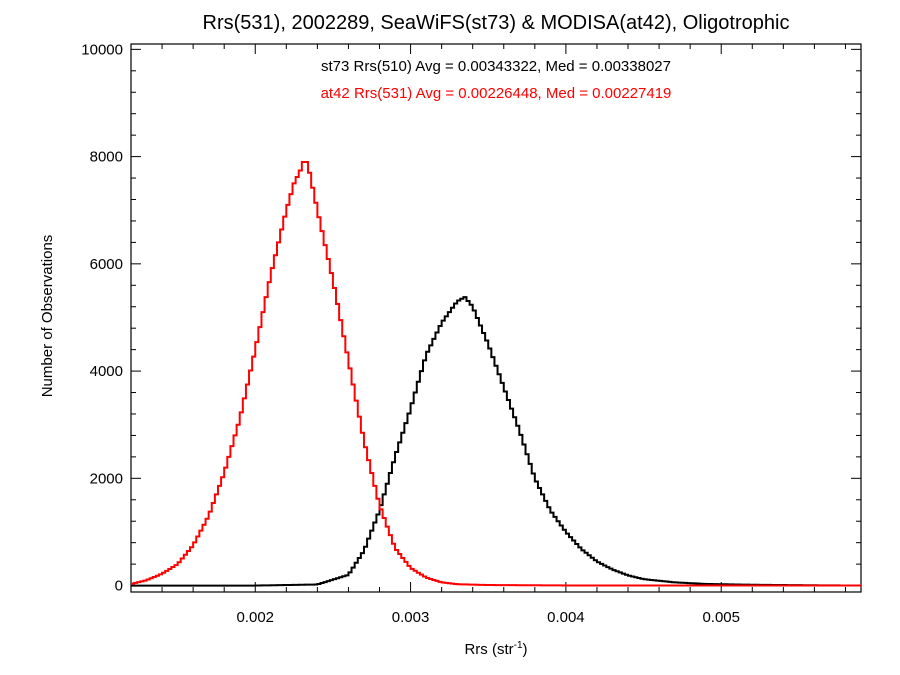 This screenshot has height=675, width=900. What do you see at coordinates (518, 645) in the screenshot?
I see `x-axis-label-sup: -1` at bounding box center [518, 645].